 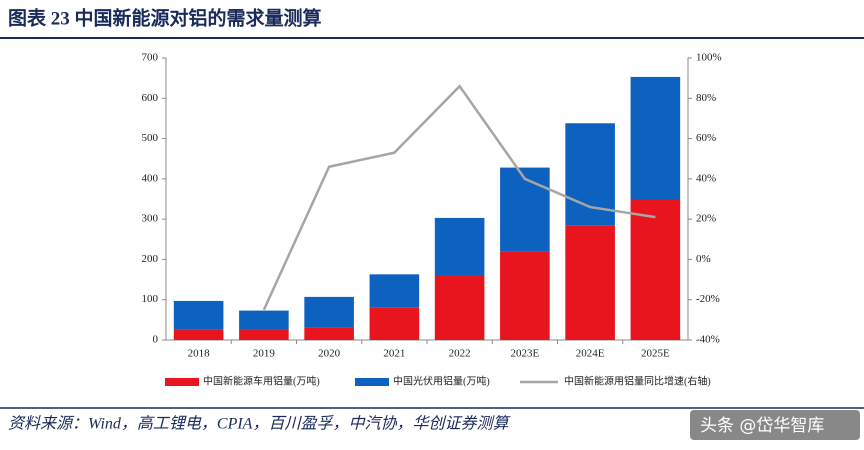 I want to click on legend-label: 中国新能源用铝量同比增速(右轴), so click(x=637, y=380).